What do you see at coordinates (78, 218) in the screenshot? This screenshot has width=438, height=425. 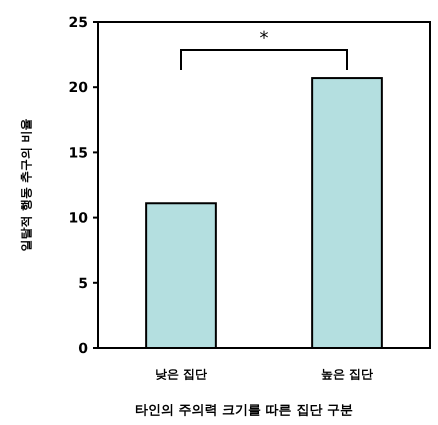 I see `y-tick-label: 10` at bounding box center [78, 218].